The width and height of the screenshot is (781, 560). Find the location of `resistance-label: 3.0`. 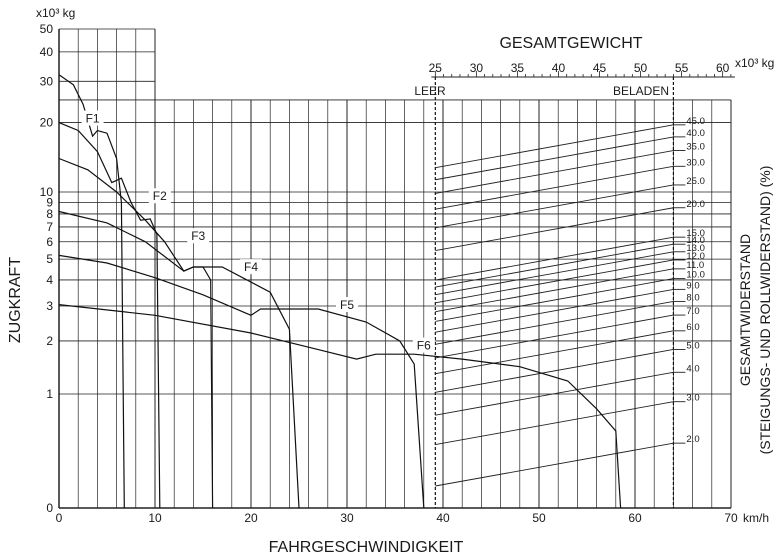

resistance-label: 3.0 is located at coordinates (692, 398).